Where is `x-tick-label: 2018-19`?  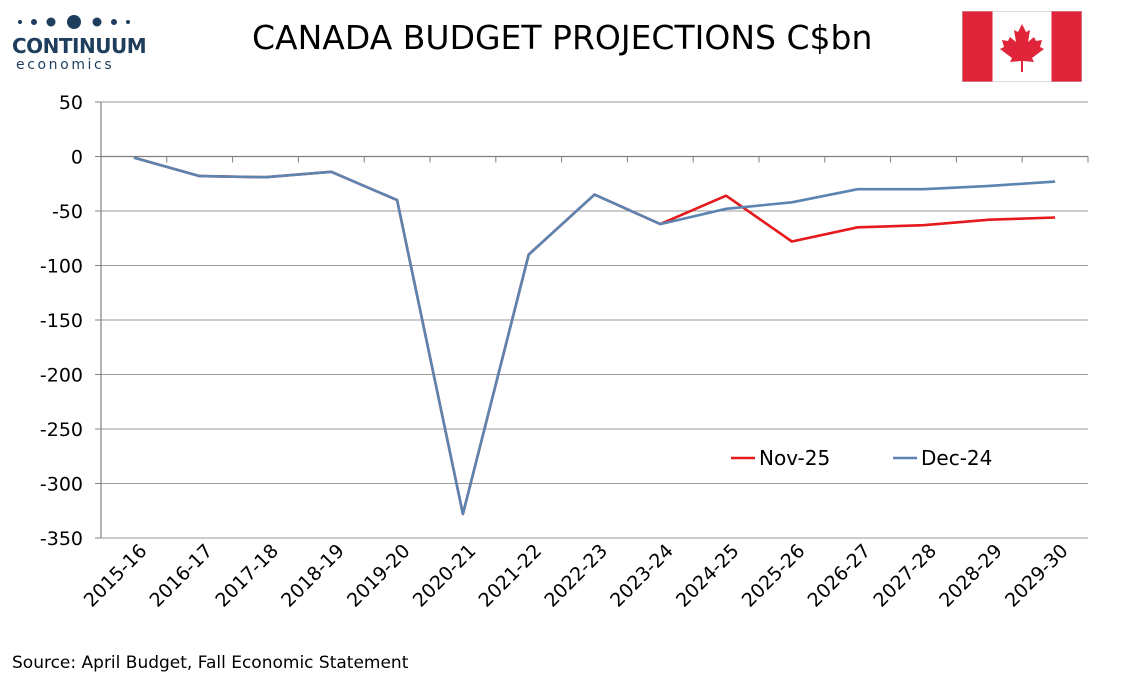 x-tick-label: 2018-19 is located at coordinates (313, 576).